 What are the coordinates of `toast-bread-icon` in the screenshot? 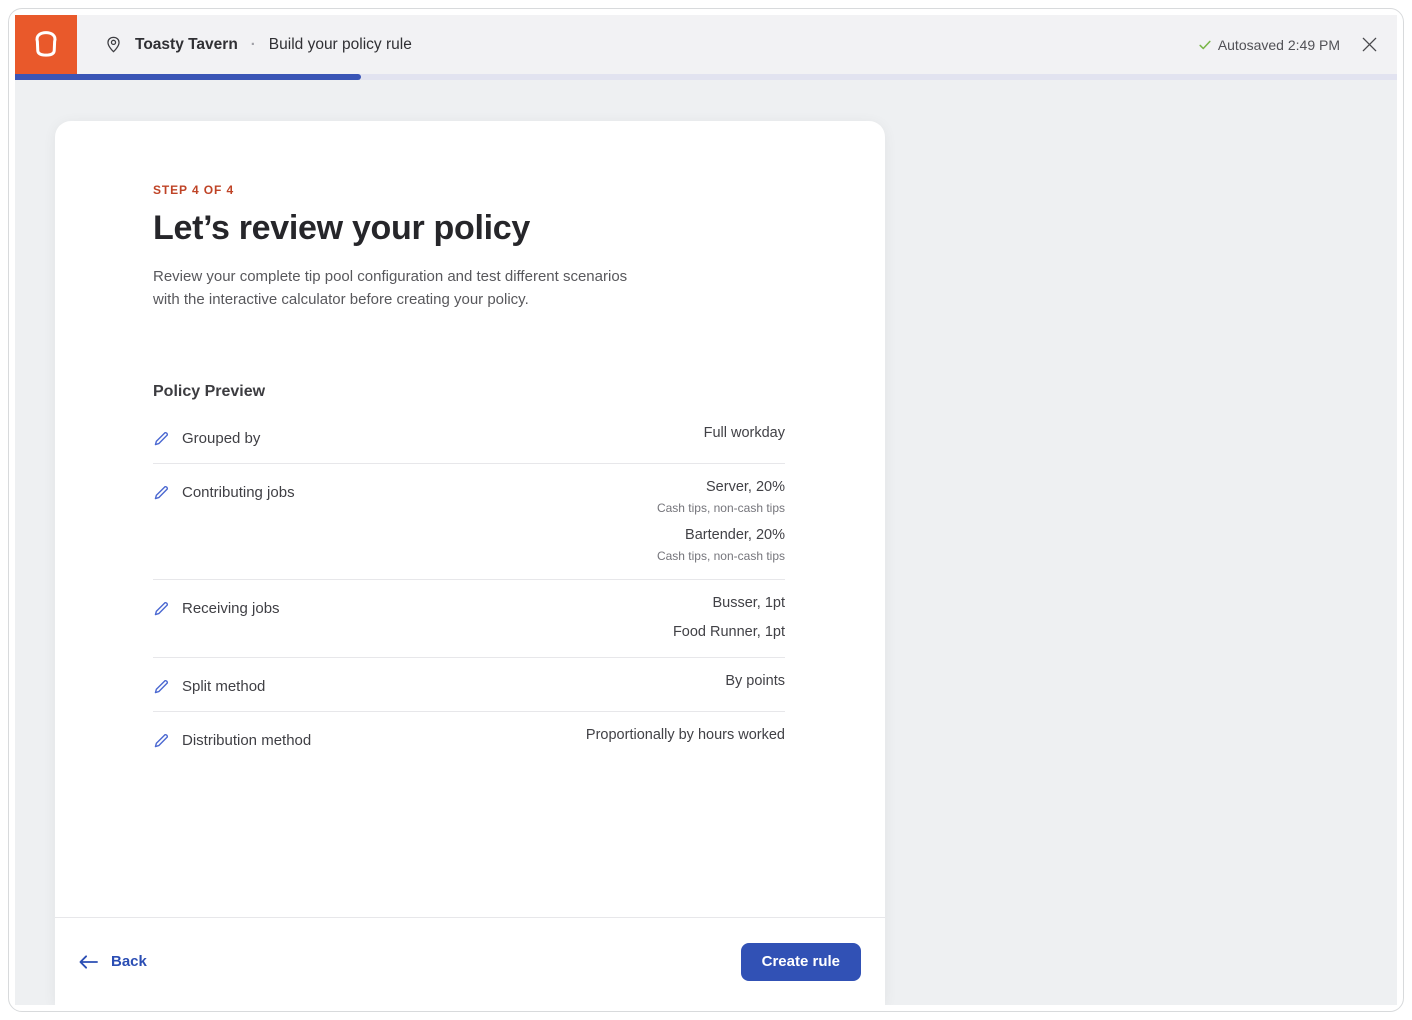 It's located at (46, 45).